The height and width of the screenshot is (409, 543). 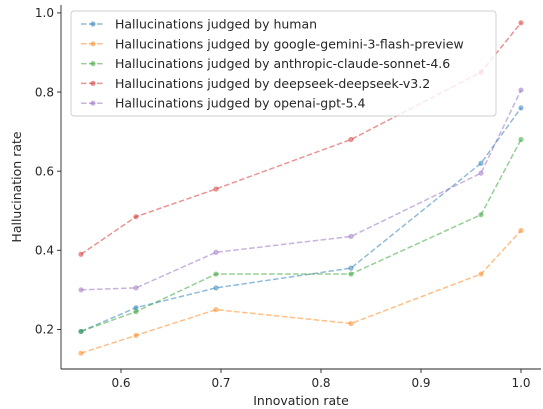 I want to click on x-tick-label: 1.0, so click(x=520, y=383).